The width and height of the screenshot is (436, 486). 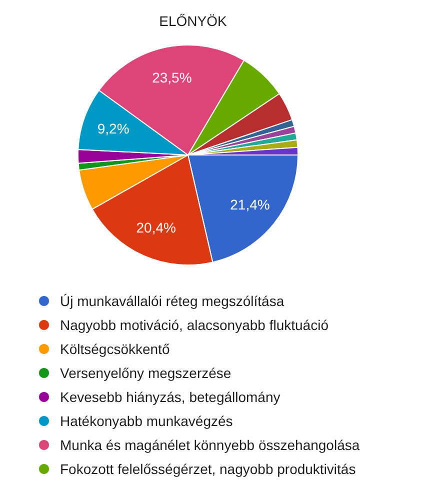 What do you see at coordinates (146, 373) in the screenshot?
I see `legend-label: Versenyelőny megszerzése` at bounding box center [146, 373].